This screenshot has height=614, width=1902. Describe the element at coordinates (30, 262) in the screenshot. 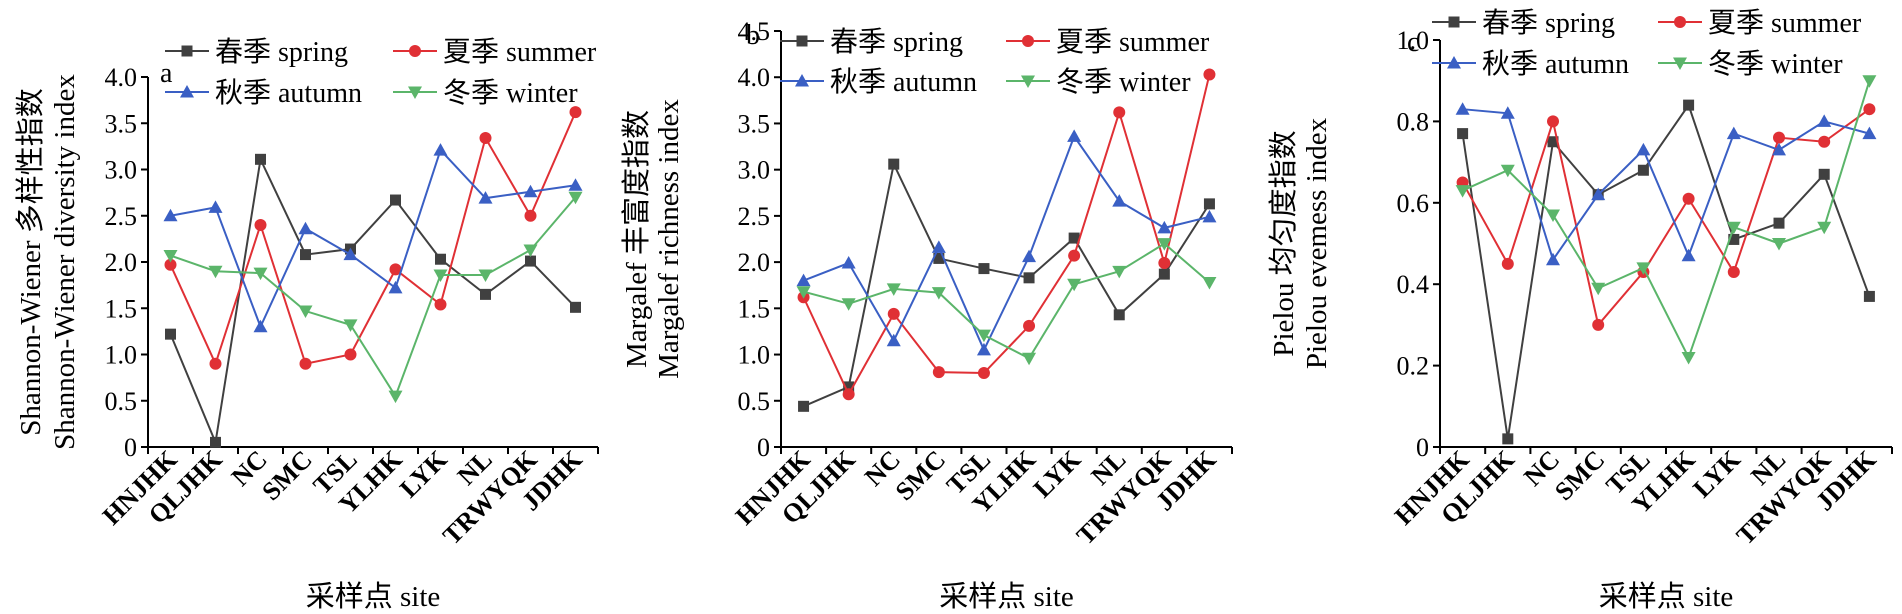

I see `y-axis-title-zh: Shannon-Wiener 多样性指数` at that location.